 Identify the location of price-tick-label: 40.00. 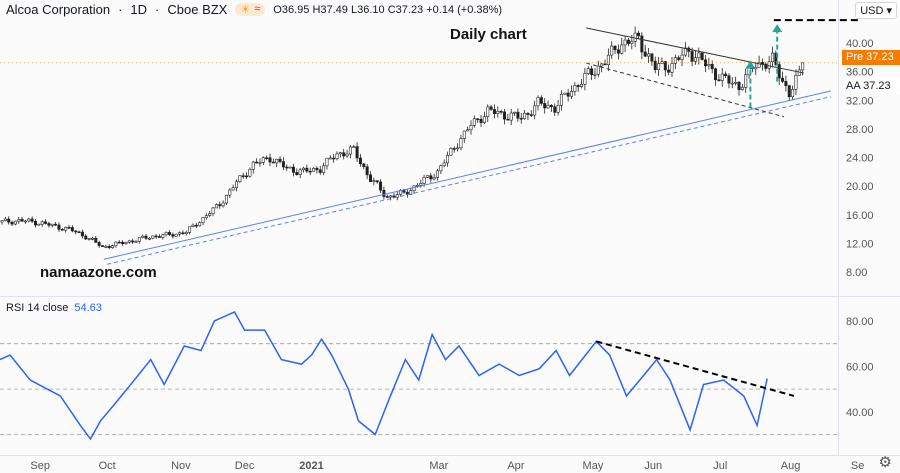
(860, 44).